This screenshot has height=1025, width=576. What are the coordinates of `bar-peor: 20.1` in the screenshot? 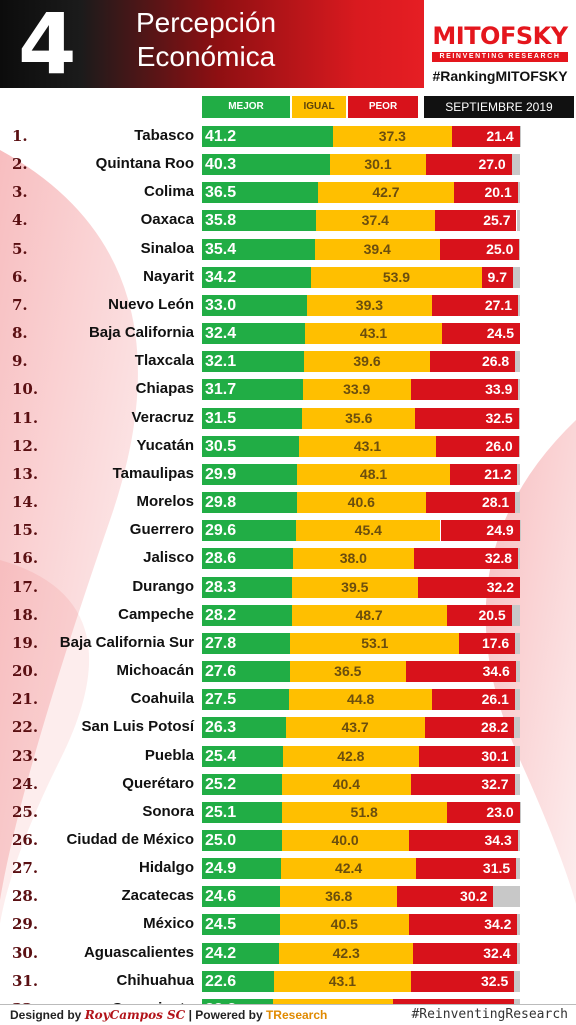 It's located at (486, 192).